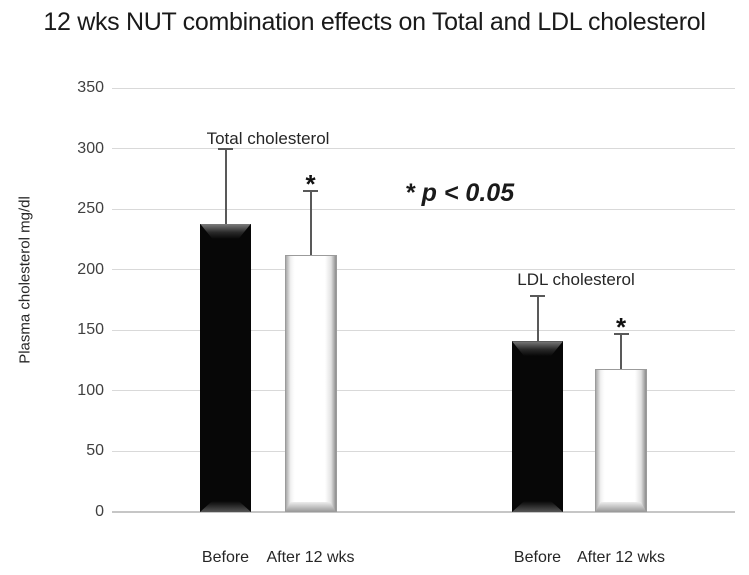 The height and width of the screenshot is (575, 749). I want to click on y-tick-label-150: 150, so click(90, 330).